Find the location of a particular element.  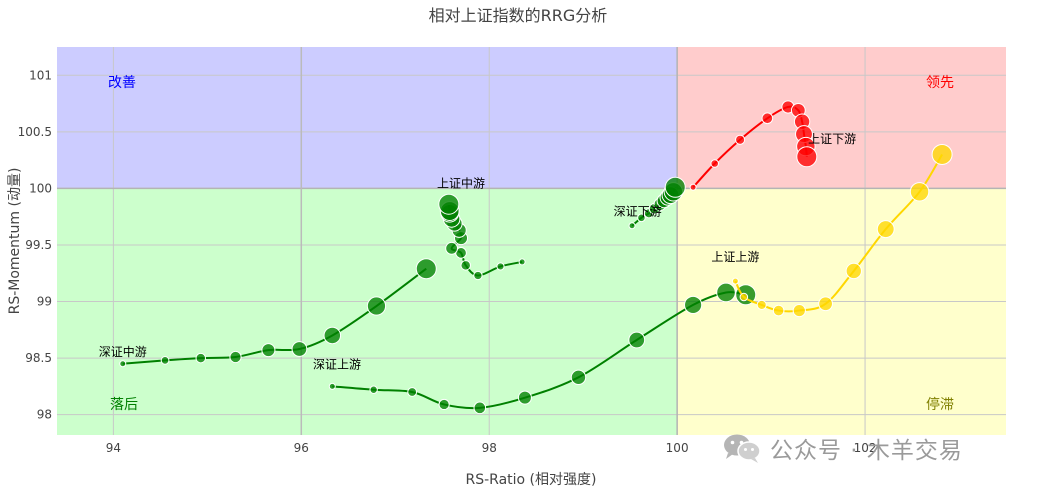

x-axis-ticks: 94 96 98 100 102 is located at coordinates (491, 448).